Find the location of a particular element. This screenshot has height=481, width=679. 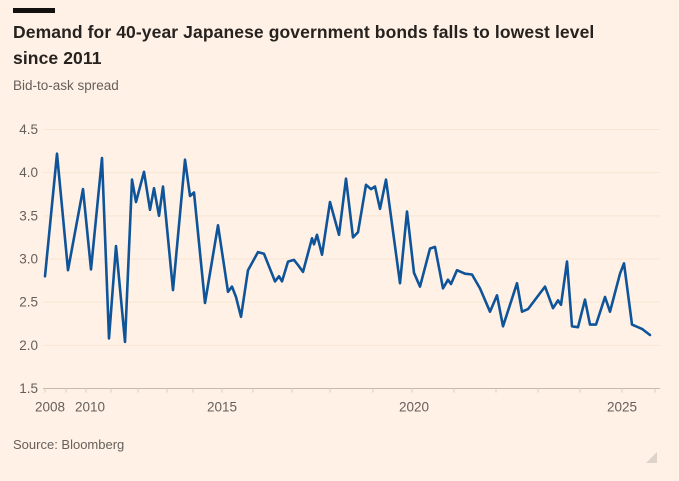

x-axis-label: 2015 is located at coordinates (222, 407).